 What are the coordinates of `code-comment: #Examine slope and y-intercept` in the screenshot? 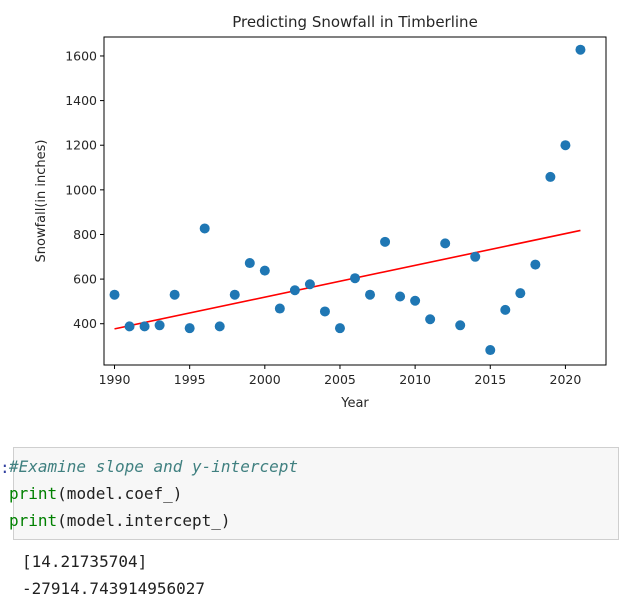 It's located at (153, 466).